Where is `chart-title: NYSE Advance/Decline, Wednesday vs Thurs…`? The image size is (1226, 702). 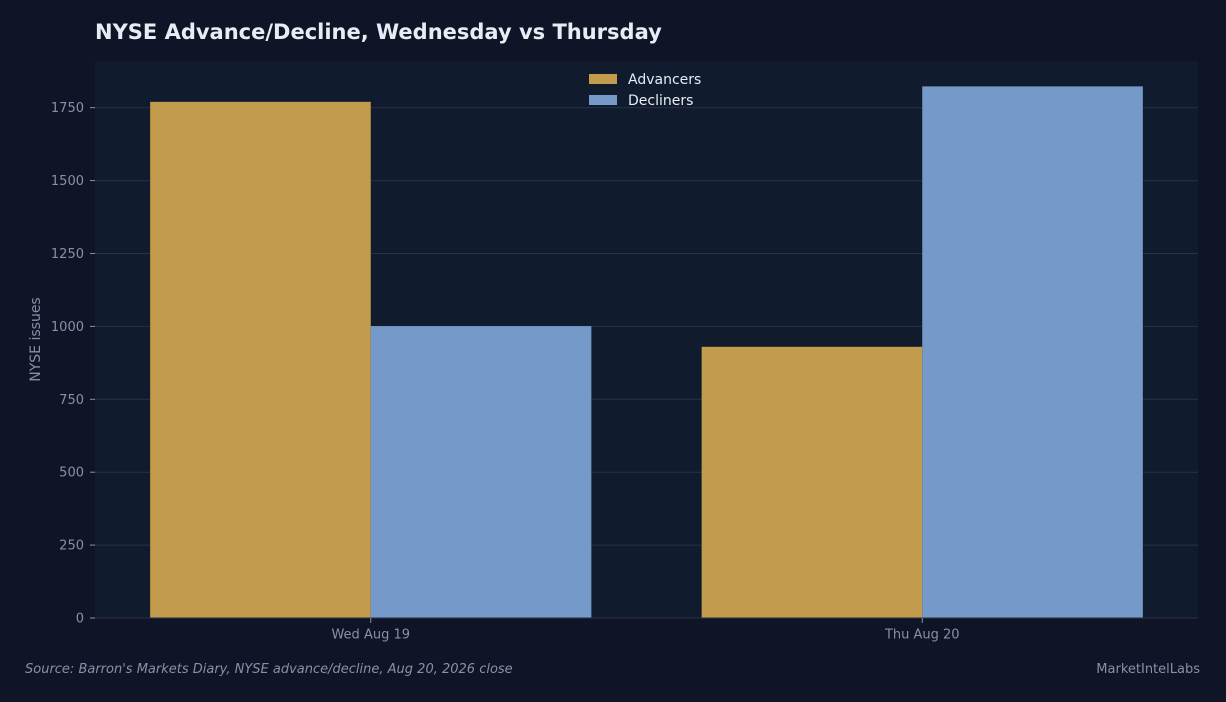
chart-title: NYSE Advance/Decline, Wednesday vs Thurs… is located at coordinates (378, 32).